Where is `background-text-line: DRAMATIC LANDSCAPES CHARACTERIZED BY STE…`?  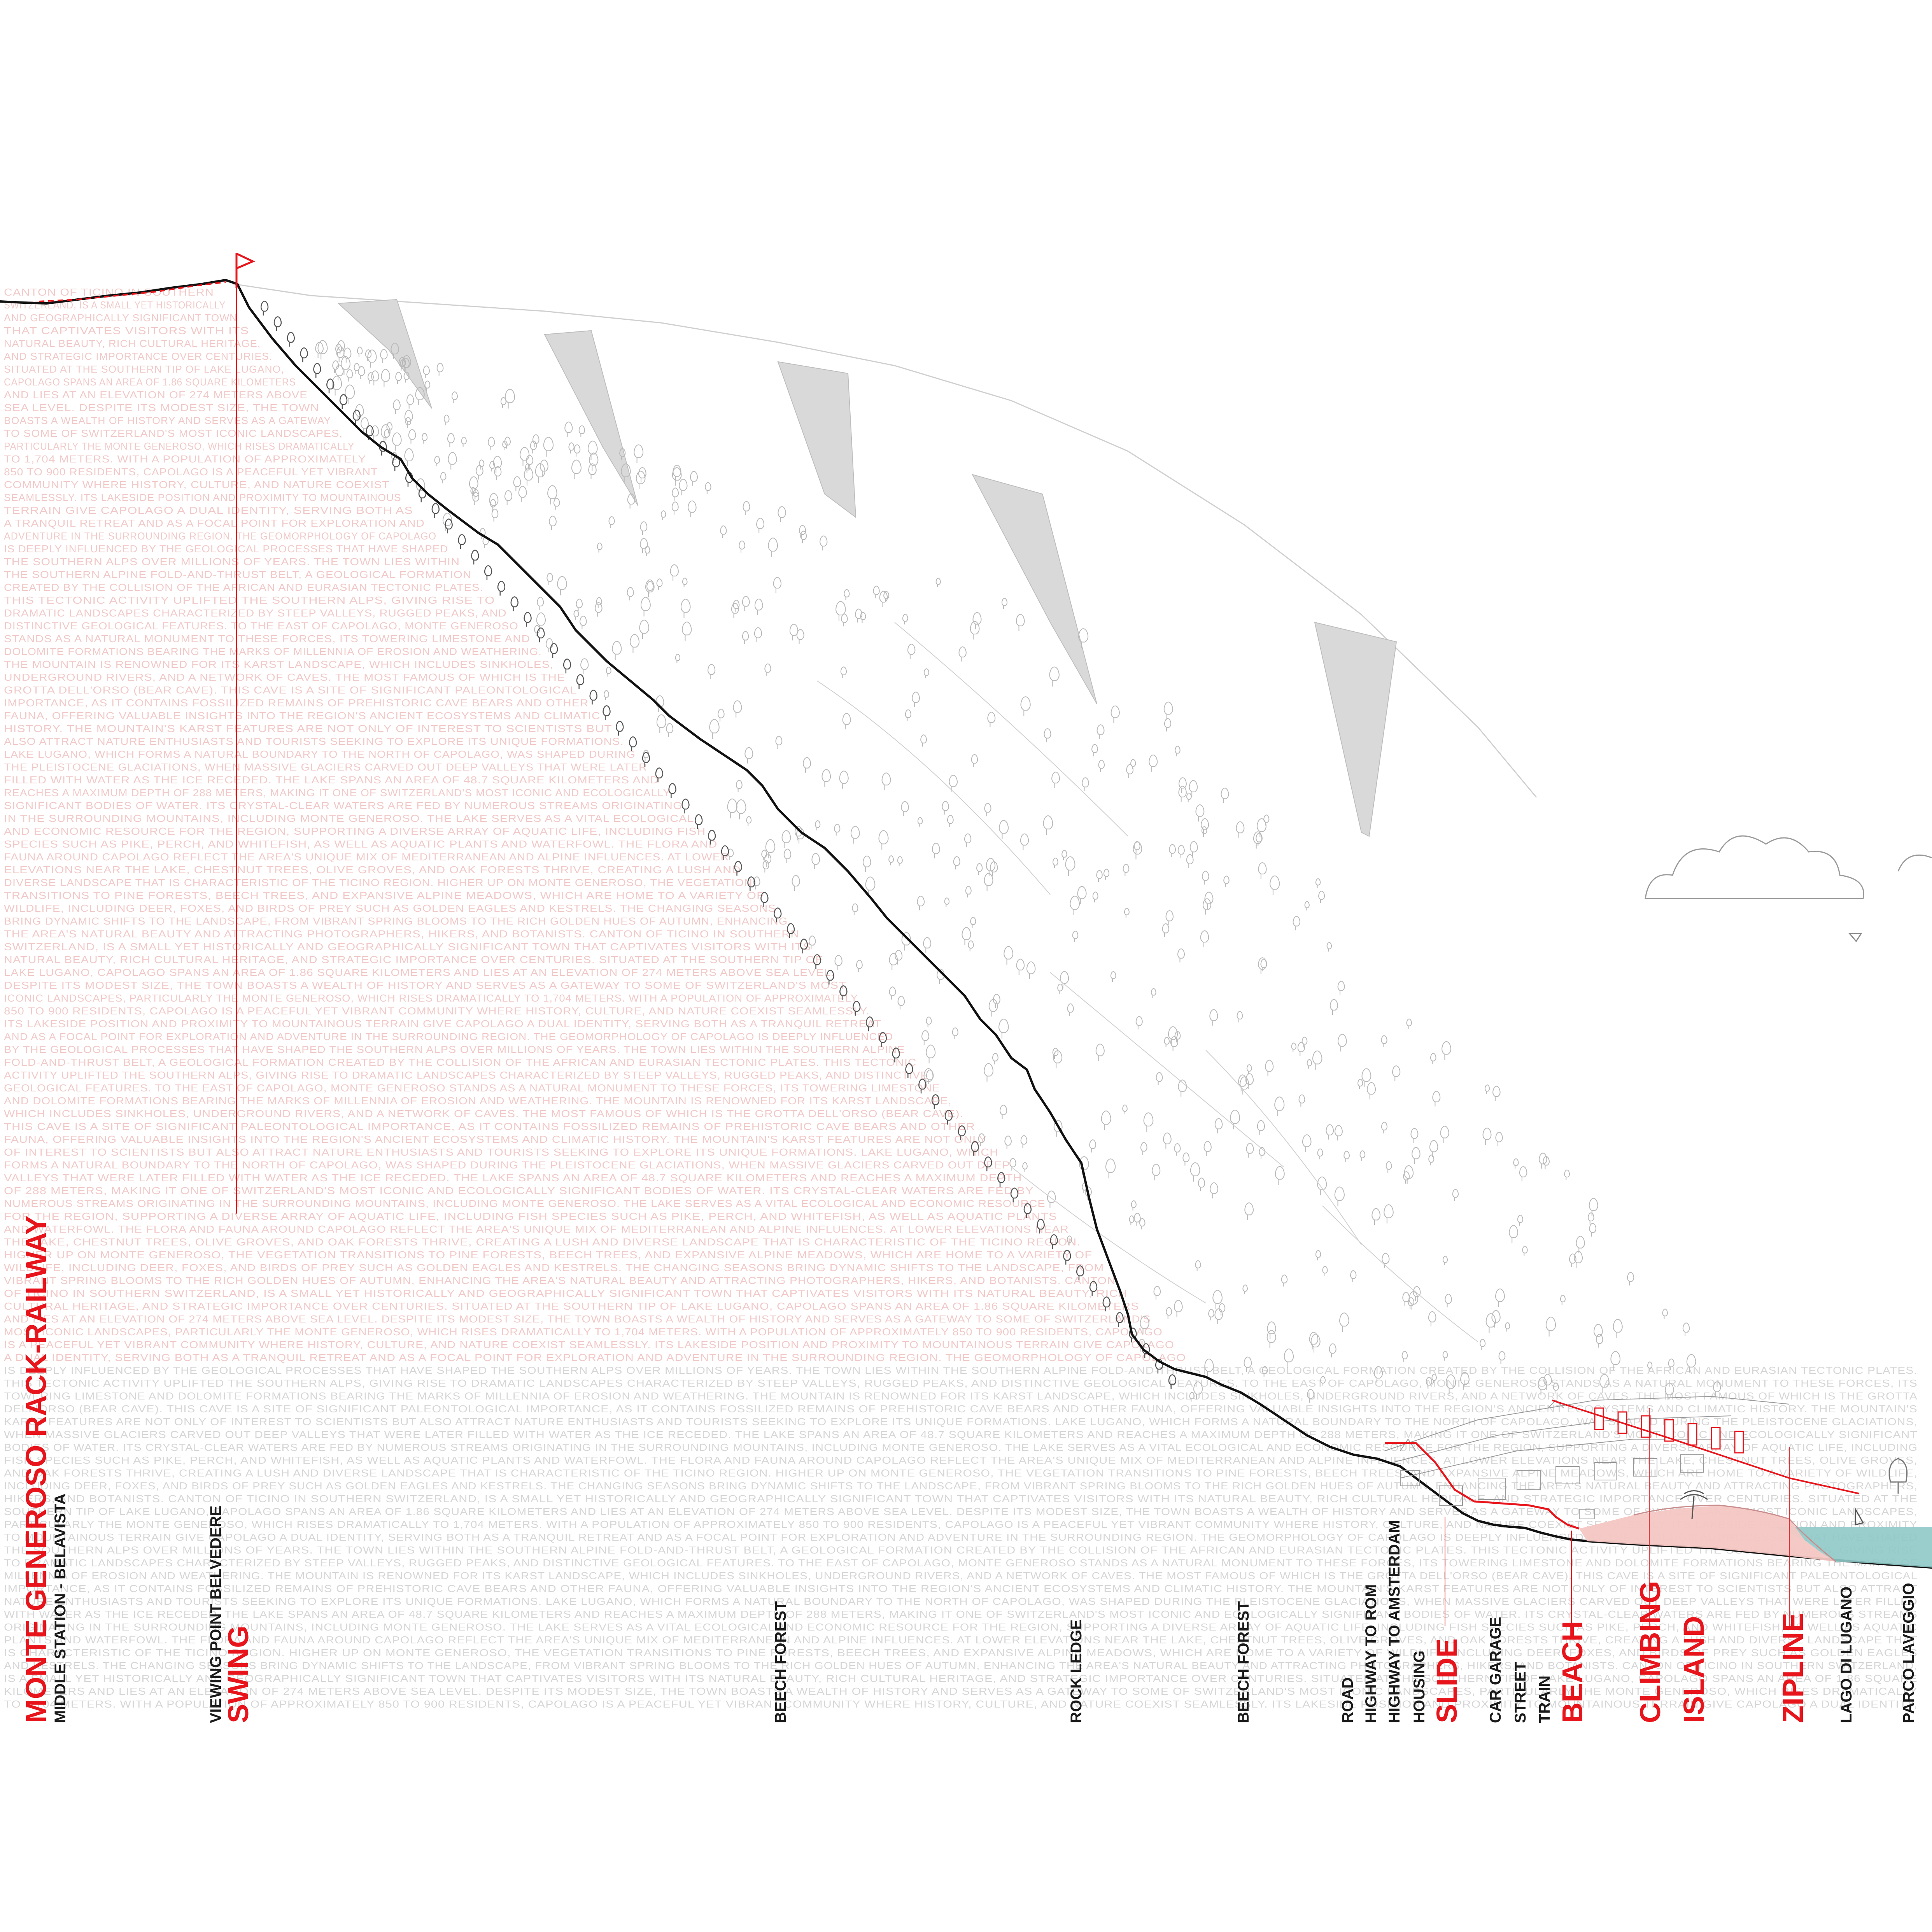 background-text-line: DRAMATIC LANDSCAPES CHARACTERIZED BY STE… is located at coordinates (255, 613).